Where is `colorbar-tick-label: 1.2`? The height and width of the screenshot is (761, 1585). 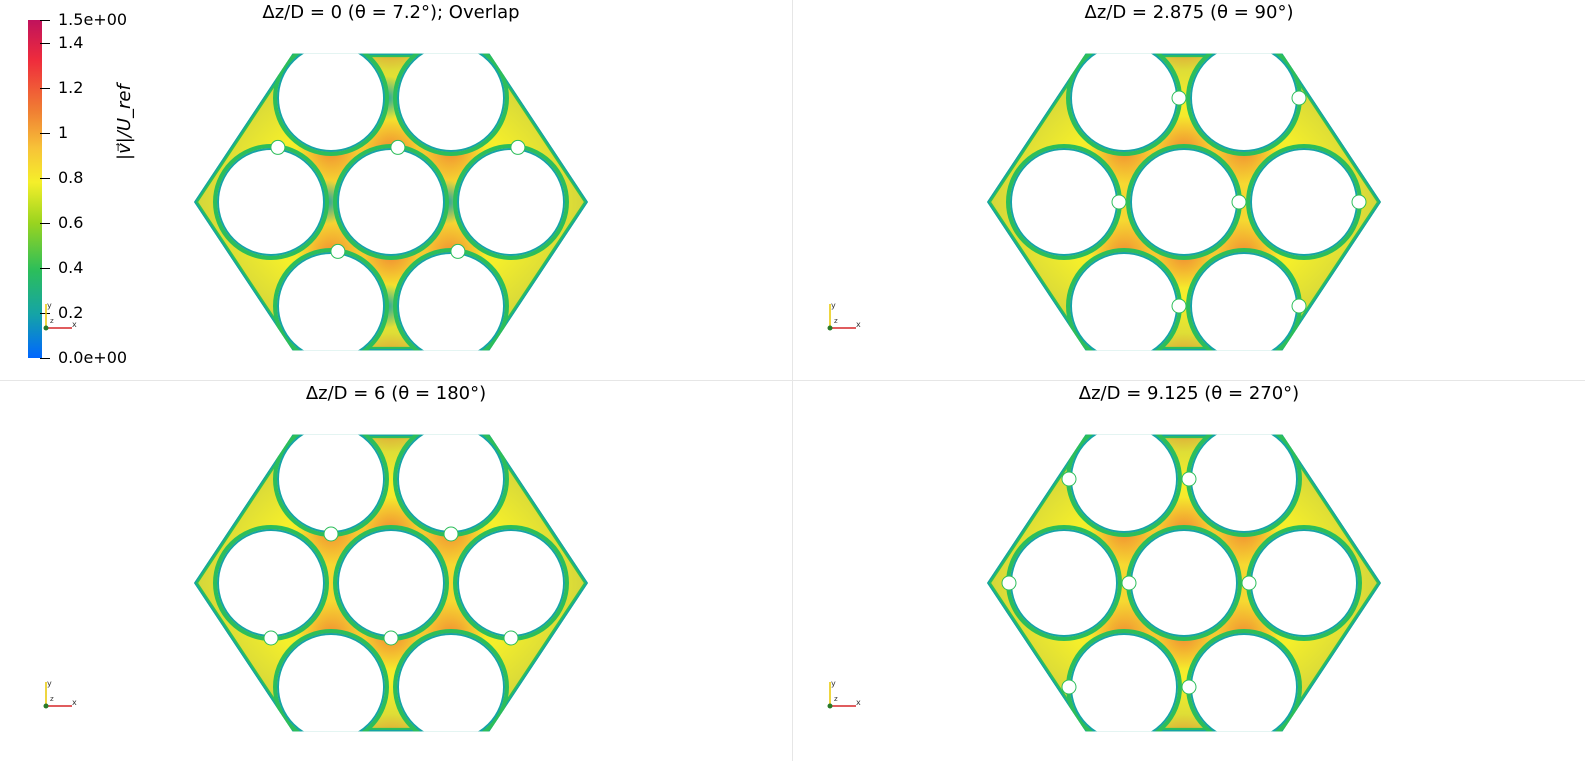 colorbar-tick-label: 1.2 is located at coordinates (71, 87).